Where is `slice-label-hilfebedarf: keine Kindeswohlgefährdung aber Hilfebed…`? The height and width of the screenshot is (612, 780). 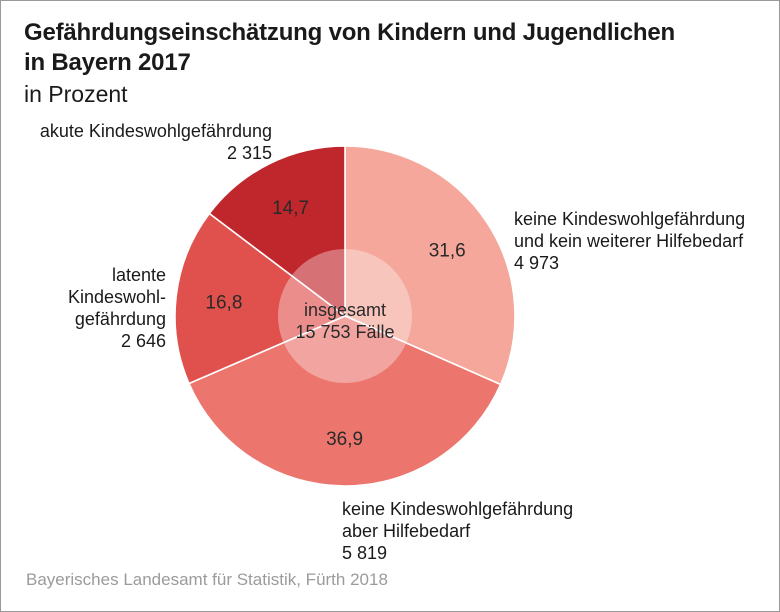 slice-label-hilfebedarf: keine Kindeswohlgefährdung aber Hilfebed… is located at coordinates (457, 531).